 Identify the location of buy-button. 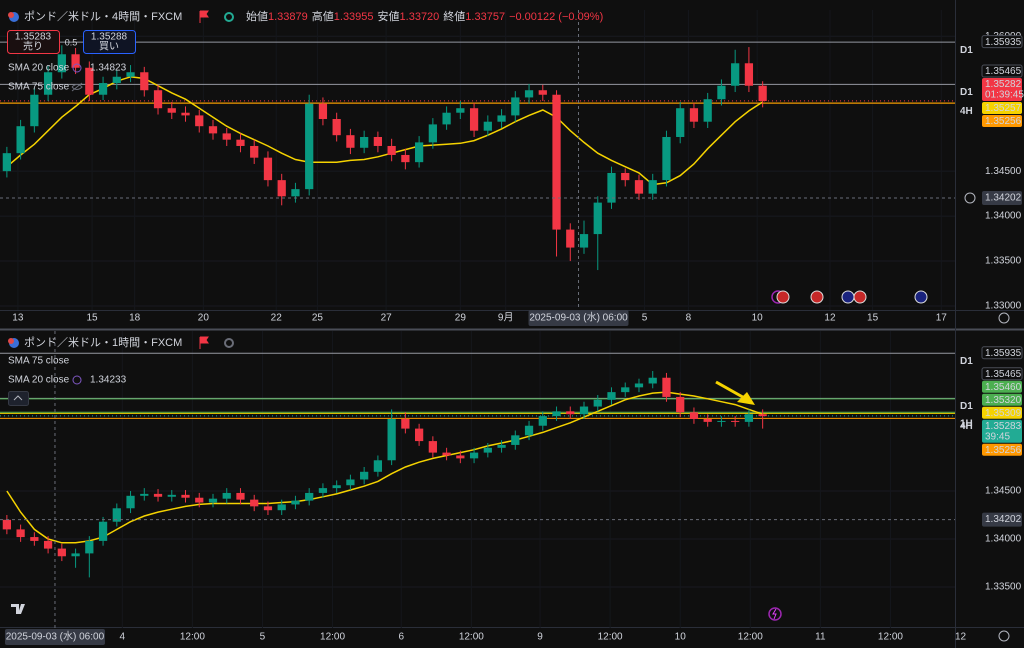
(109, 42).